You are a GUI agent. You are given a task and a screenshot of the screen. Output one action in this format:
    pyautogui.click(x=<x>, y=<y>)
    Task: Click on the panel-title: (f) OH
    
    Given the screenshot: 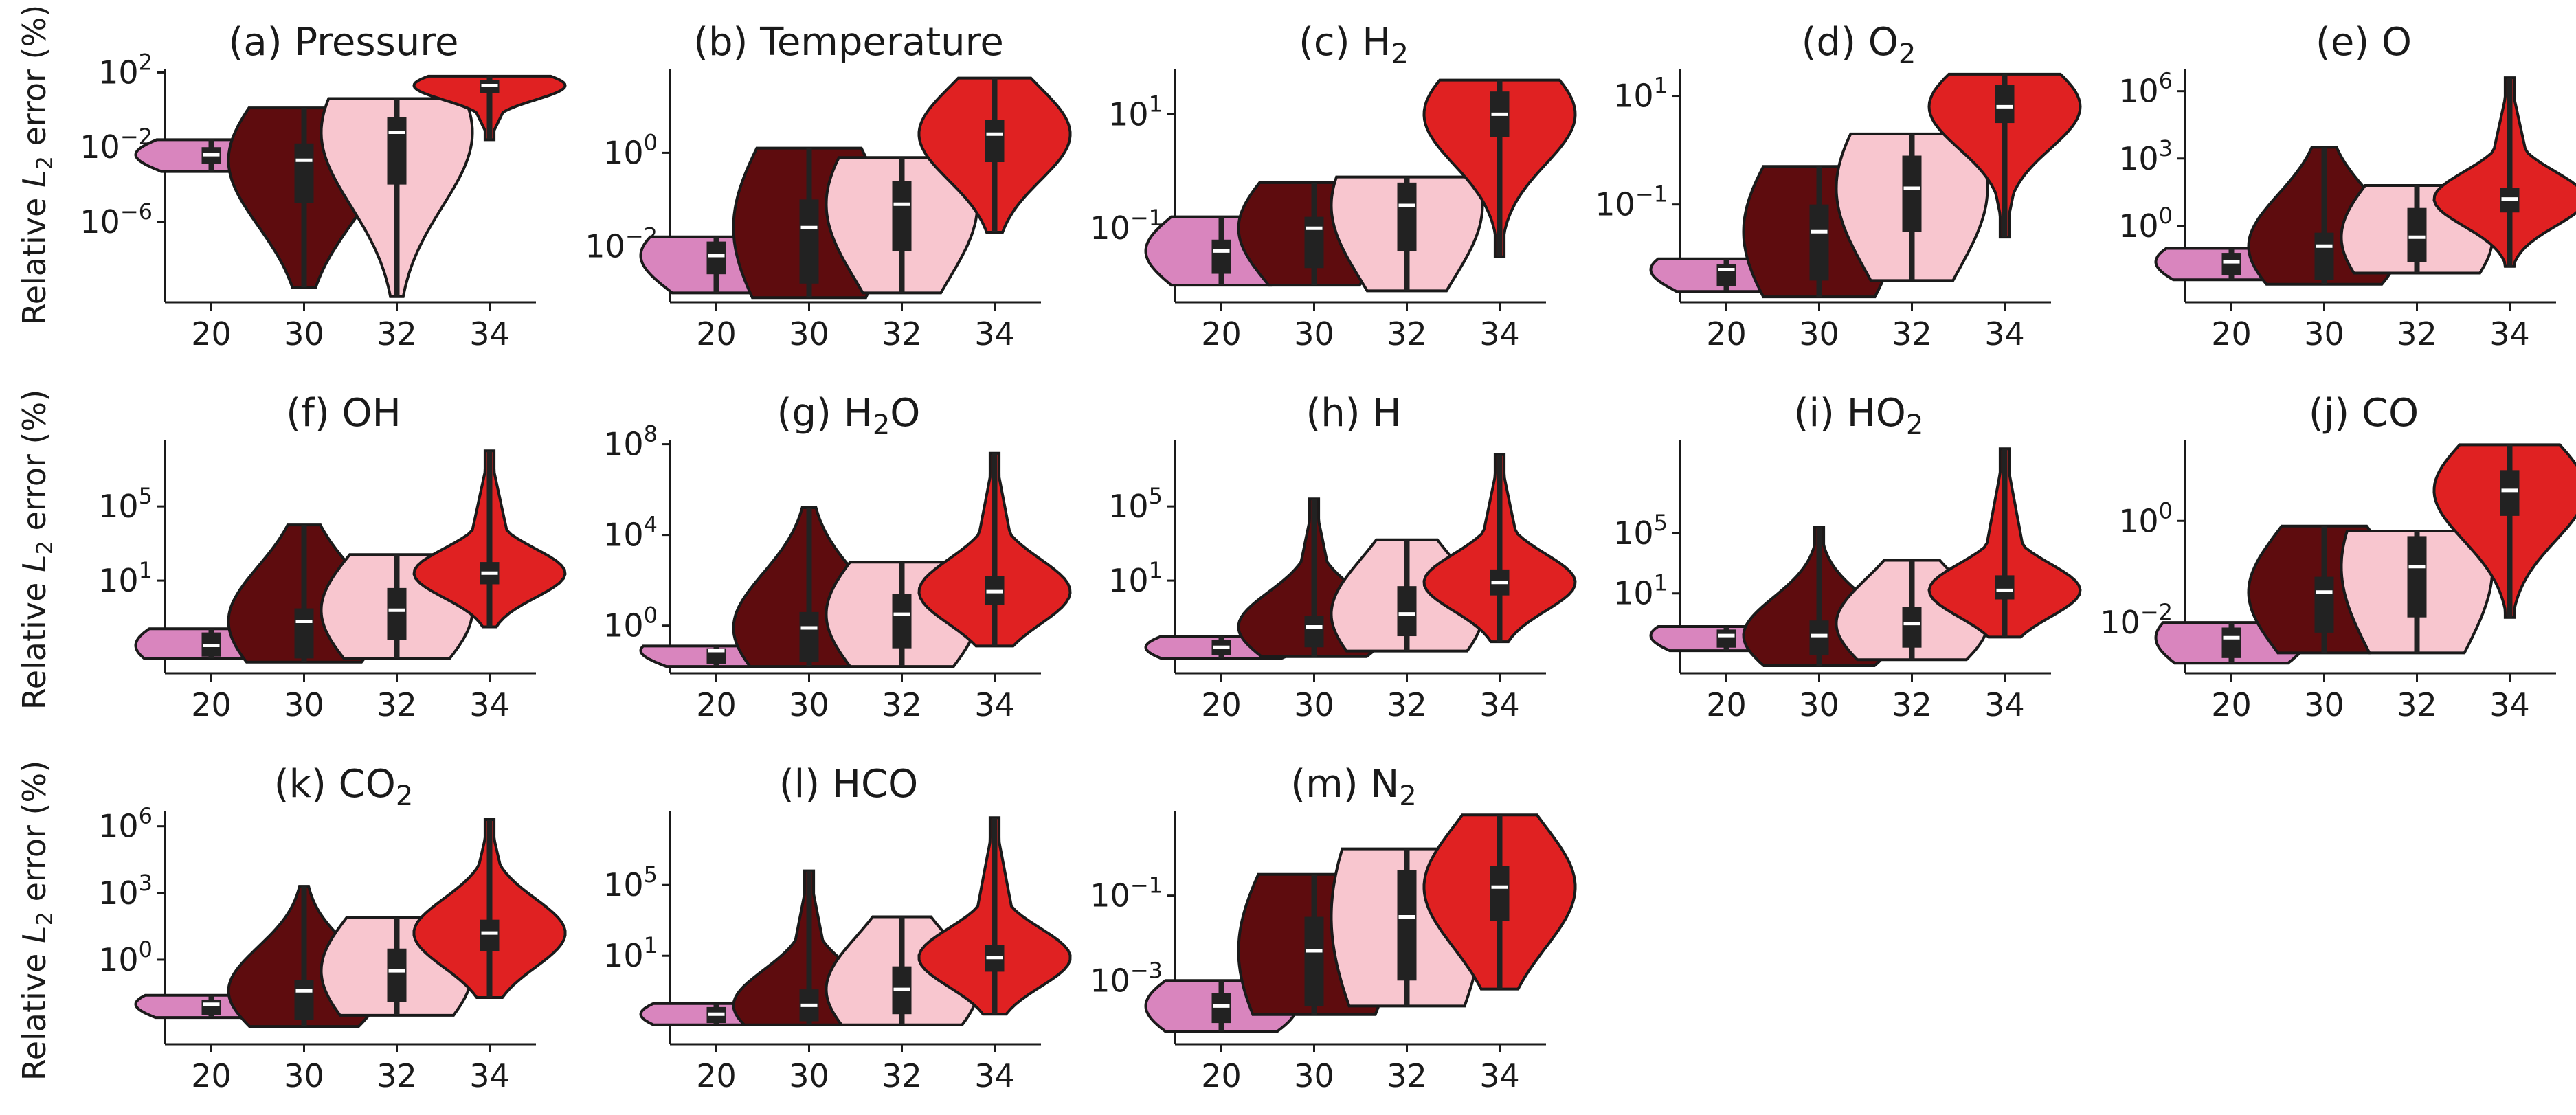 What is the action you would take?
    pyautogui.click(x=343, y=413)
    